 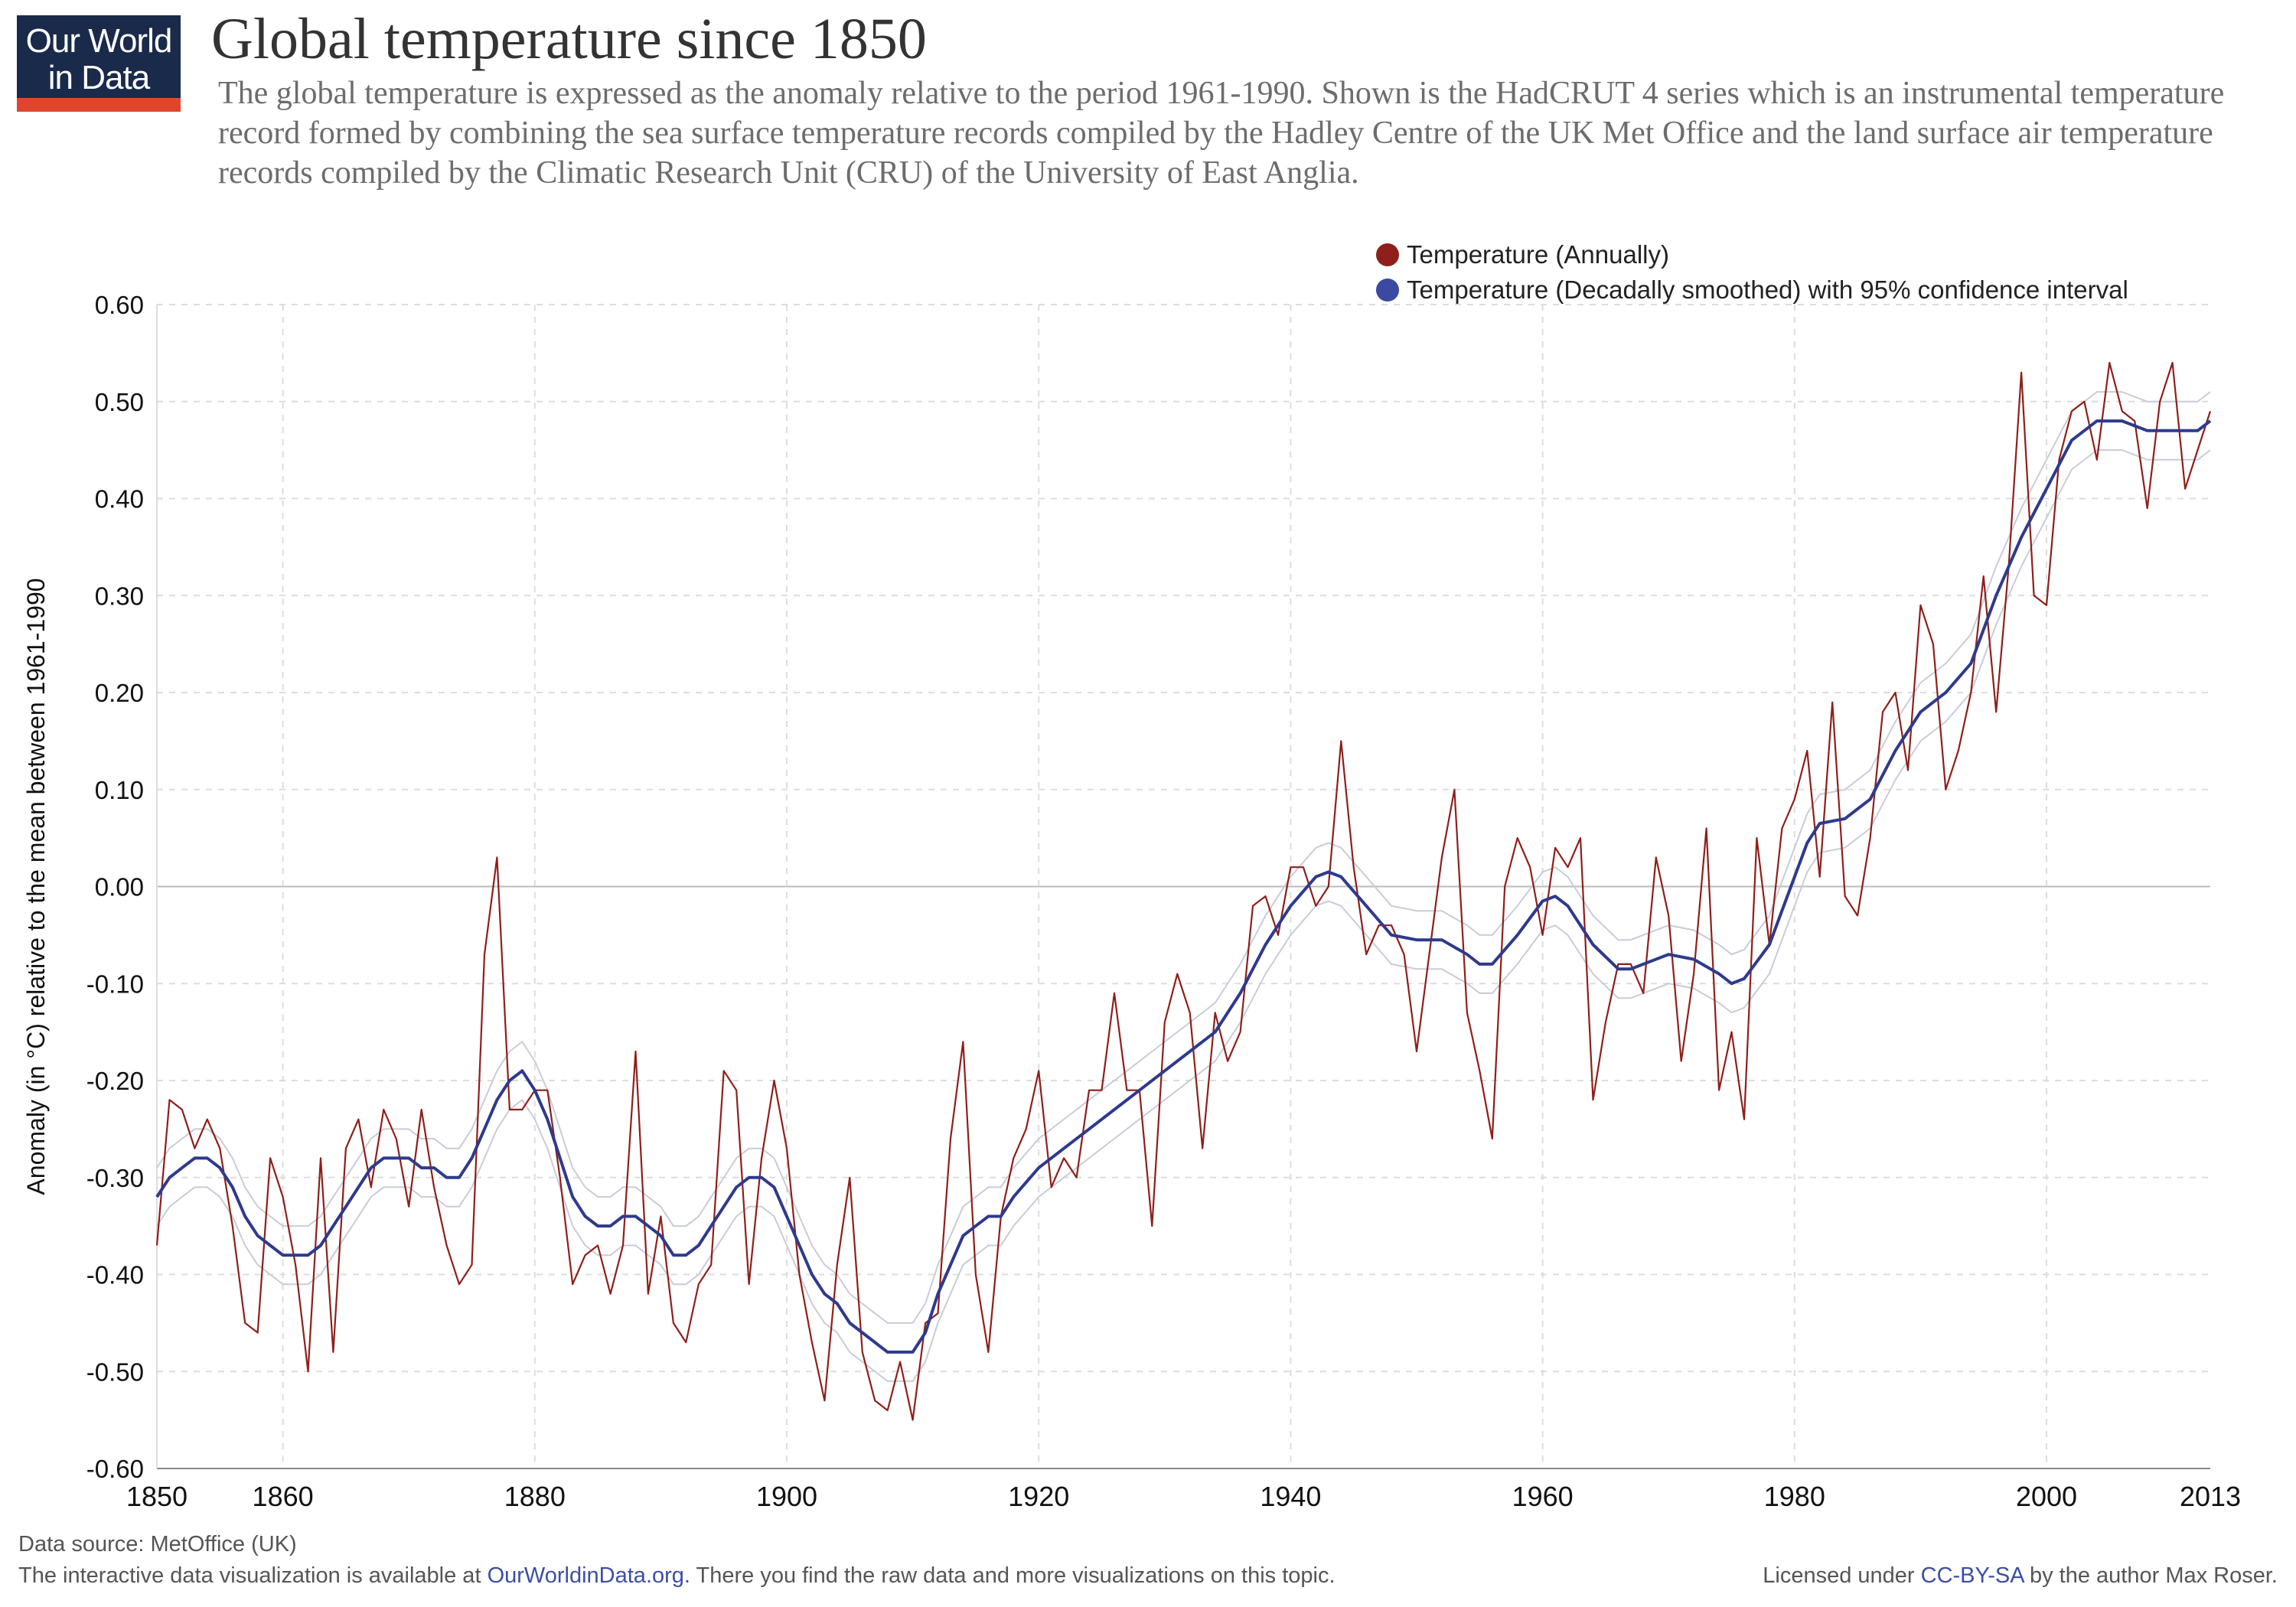 What do you see at coordinates (786, 1496) in the screenshot?
I see `x-tick-label: 1900` at bounding box center [786, 1496].